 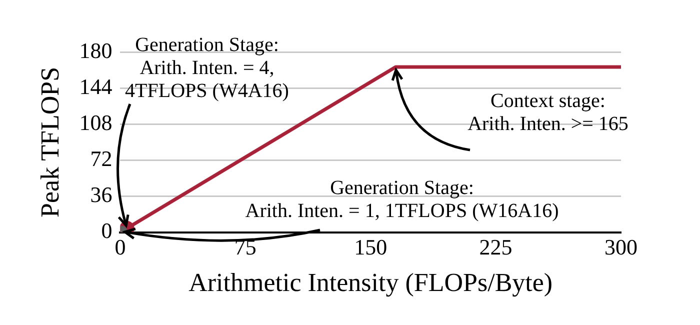 I want to click on x-tick-label: 225, so click(x=495, y=247).